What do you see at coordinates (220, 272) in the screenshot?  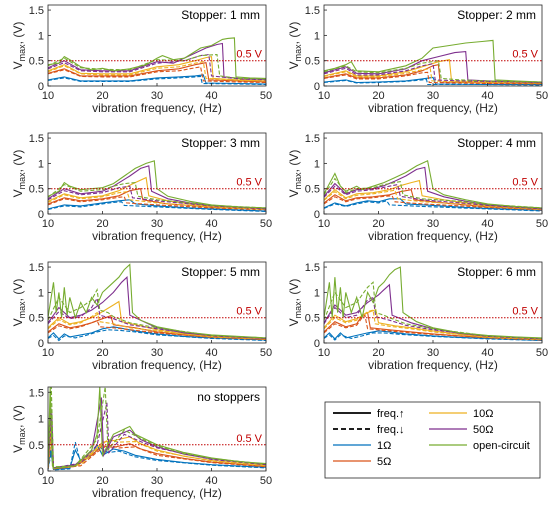 I see `panel-title: Stopper: 5 mm` at bounding box center [220, 272].